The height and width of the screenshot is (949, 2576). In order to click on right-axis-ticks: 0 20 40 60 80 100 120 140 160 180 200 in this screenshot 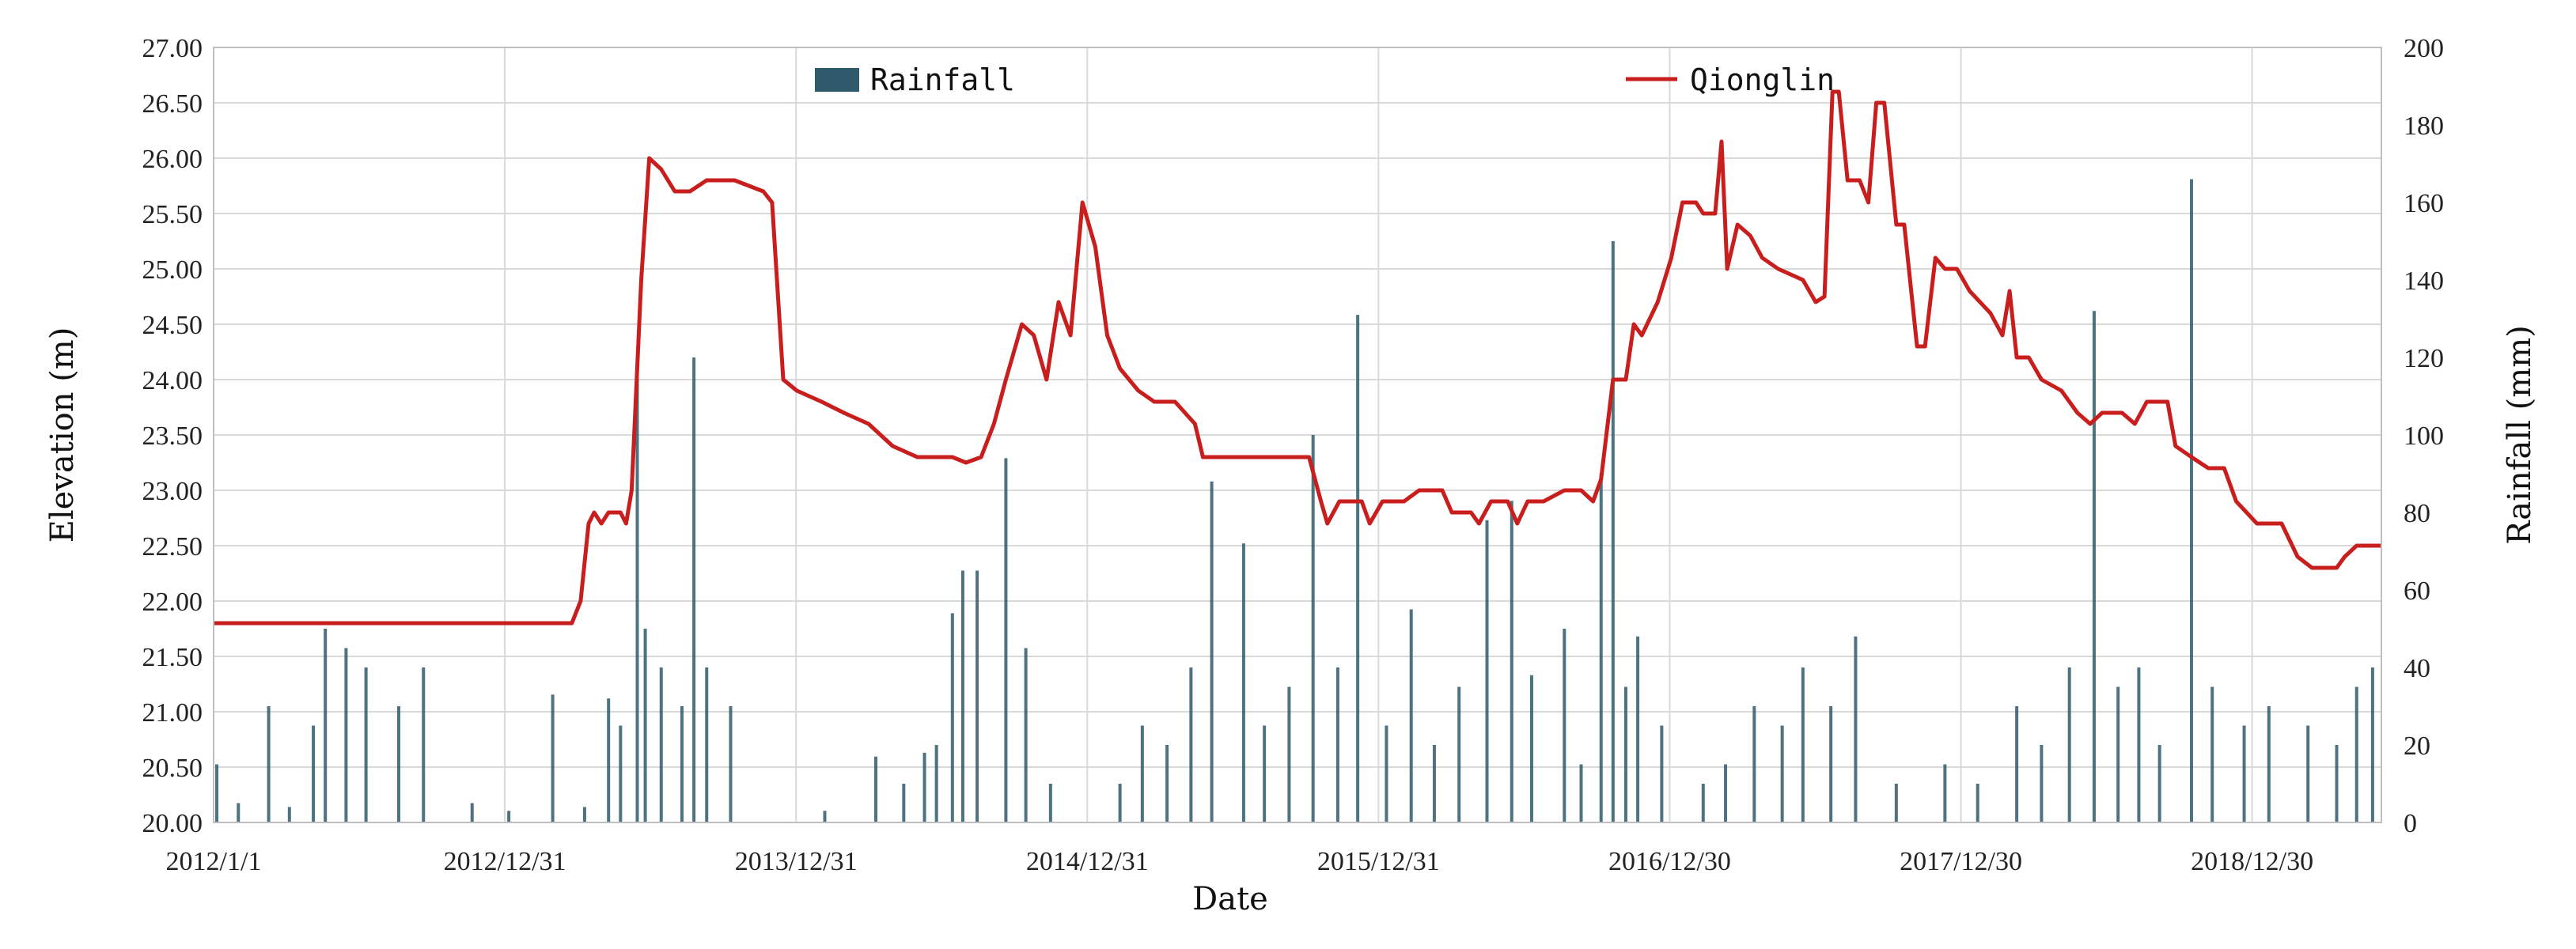, I will do `click(2424, 436)`.